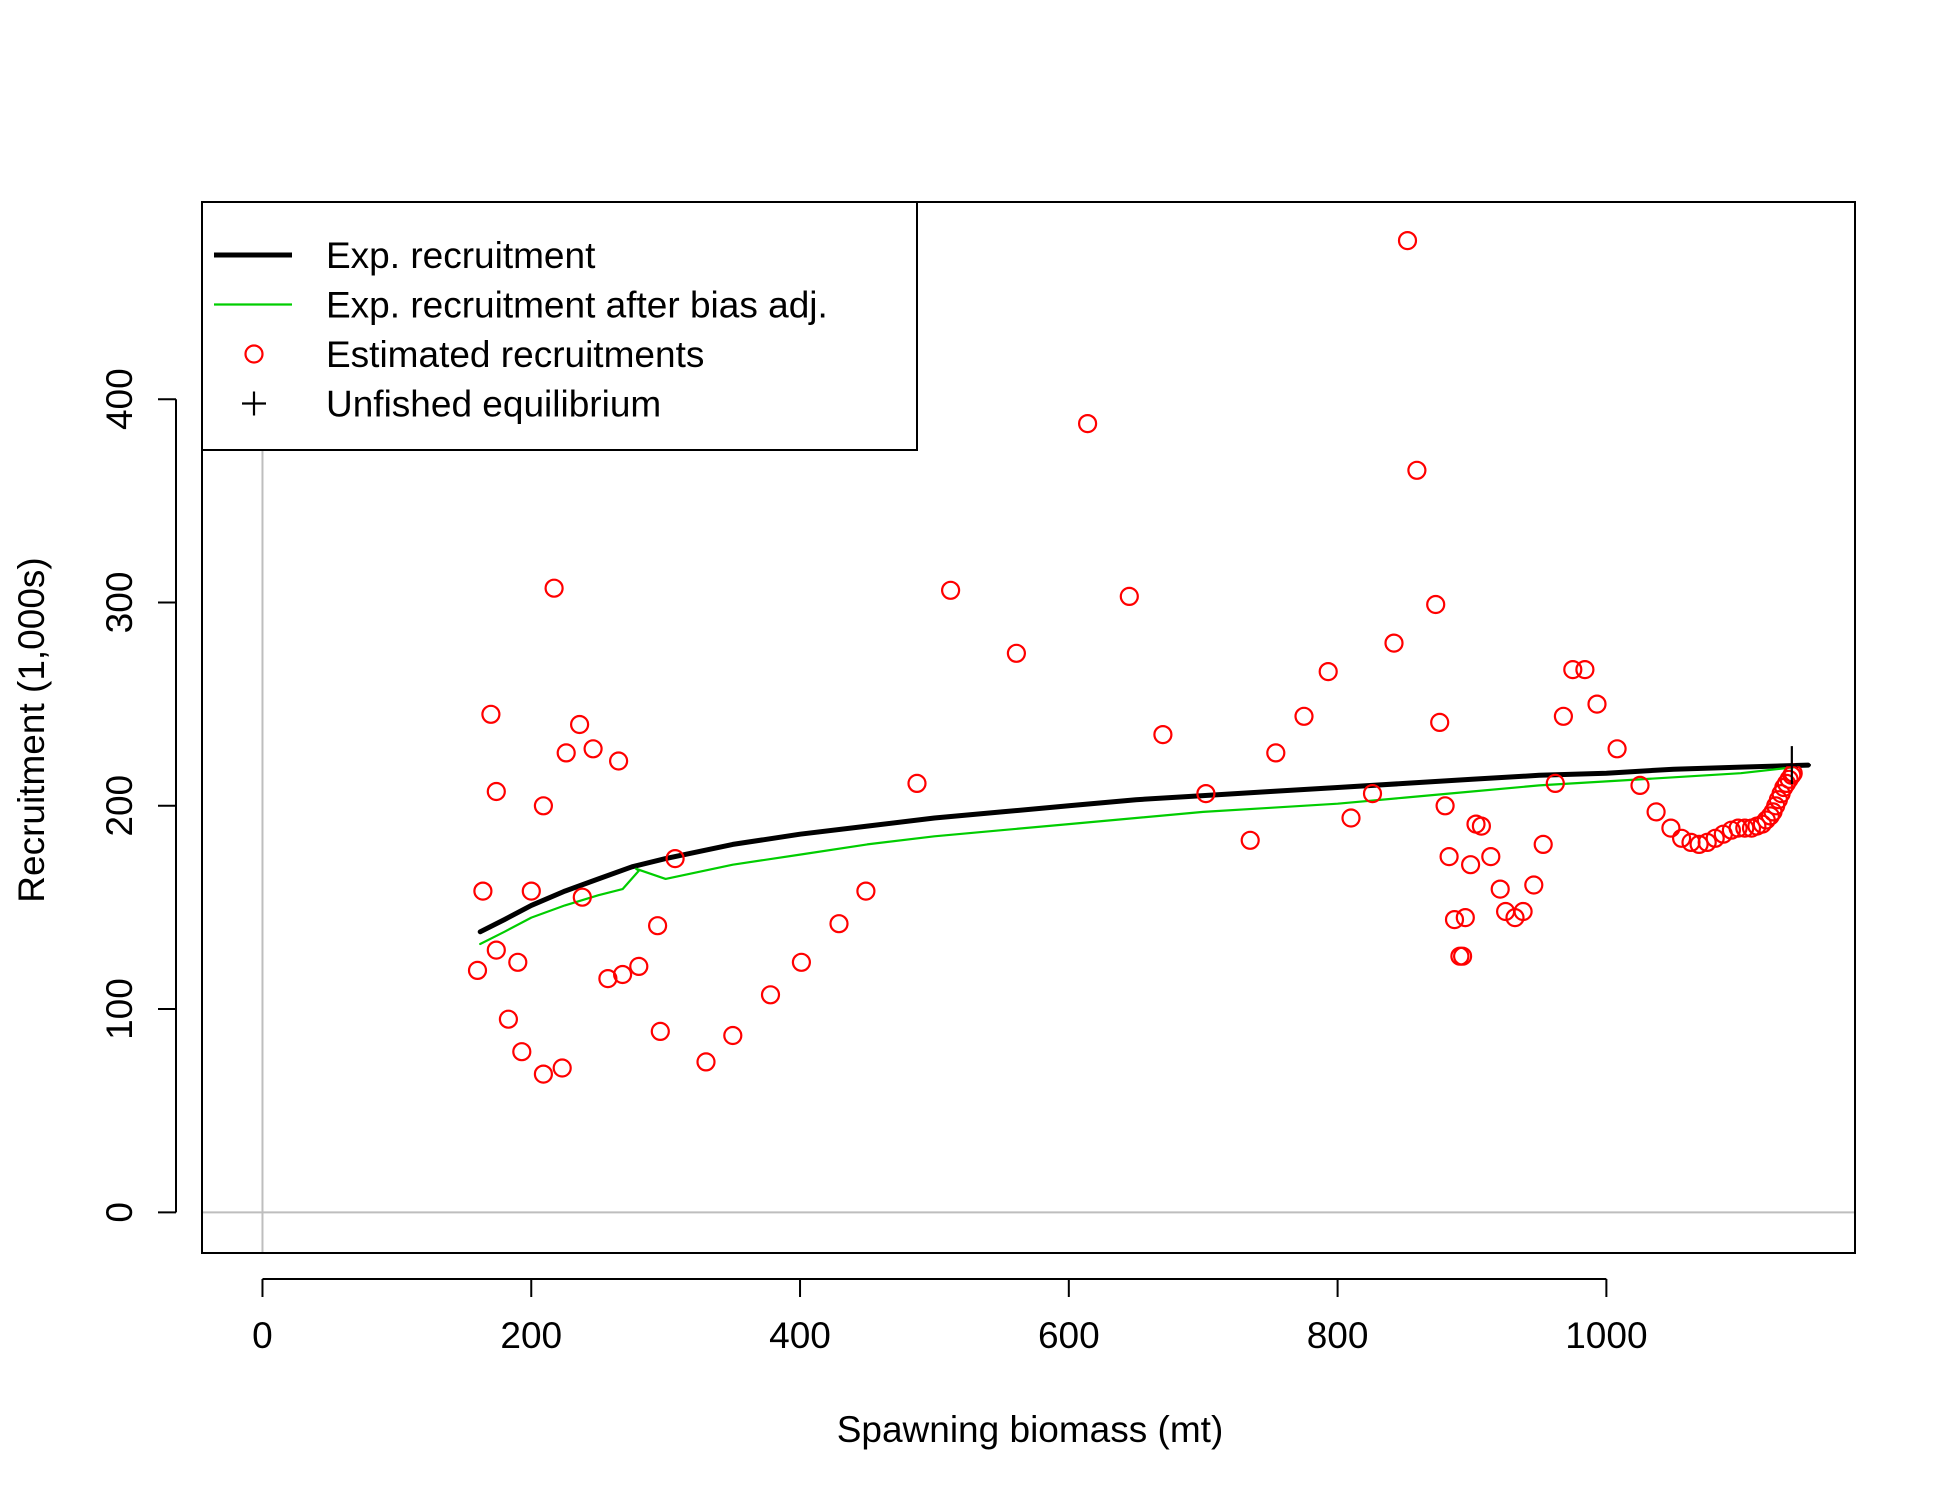  Describe the element at coordinates (254, 354) in the screenshot. I see `legend-circle-symbol` at that location.